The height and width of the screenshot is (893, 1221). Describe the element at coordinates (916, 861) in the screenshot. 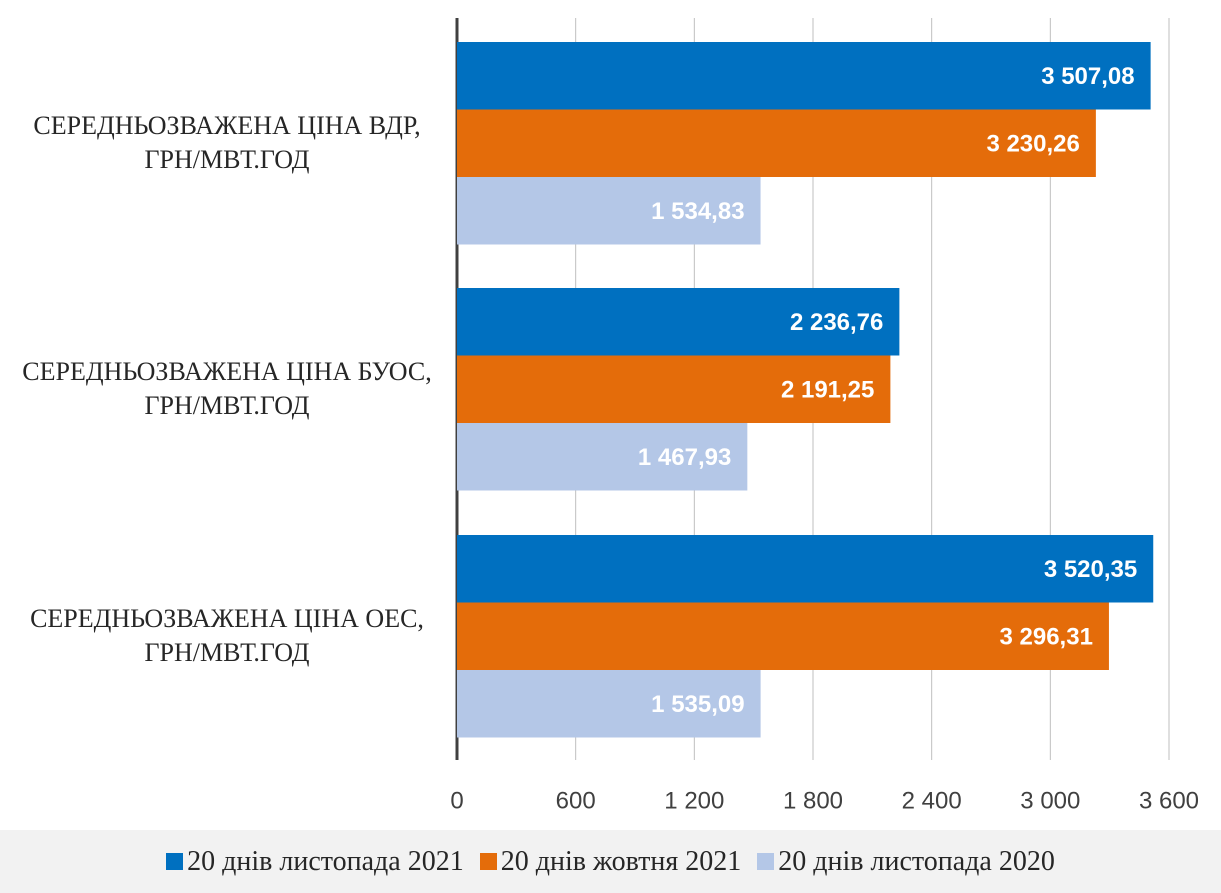

I see `legend-label: 20 днів листопада 2020` at that location.